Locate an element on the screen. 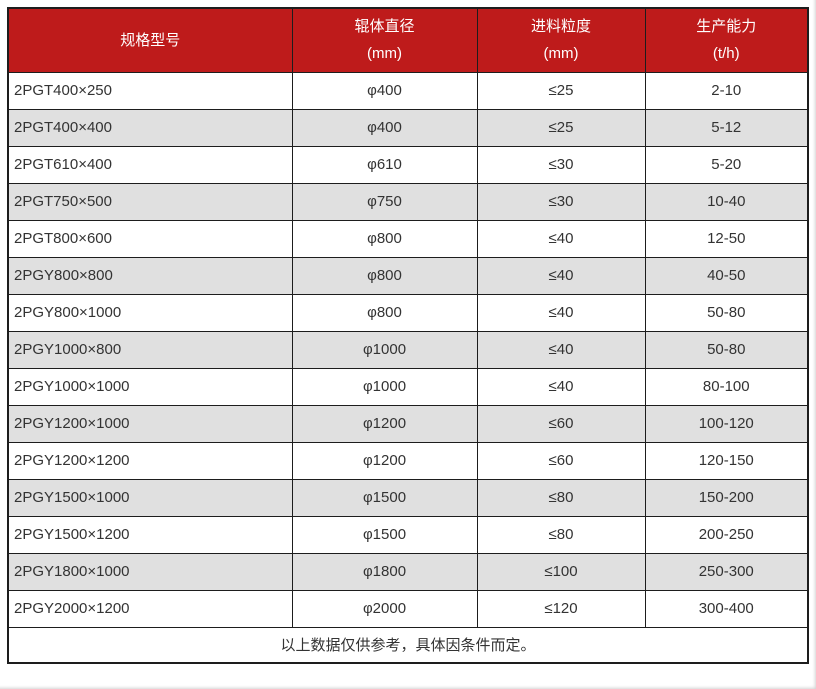  cell-model: 2PGY1500×1200 is located at coordinates (150, 534).